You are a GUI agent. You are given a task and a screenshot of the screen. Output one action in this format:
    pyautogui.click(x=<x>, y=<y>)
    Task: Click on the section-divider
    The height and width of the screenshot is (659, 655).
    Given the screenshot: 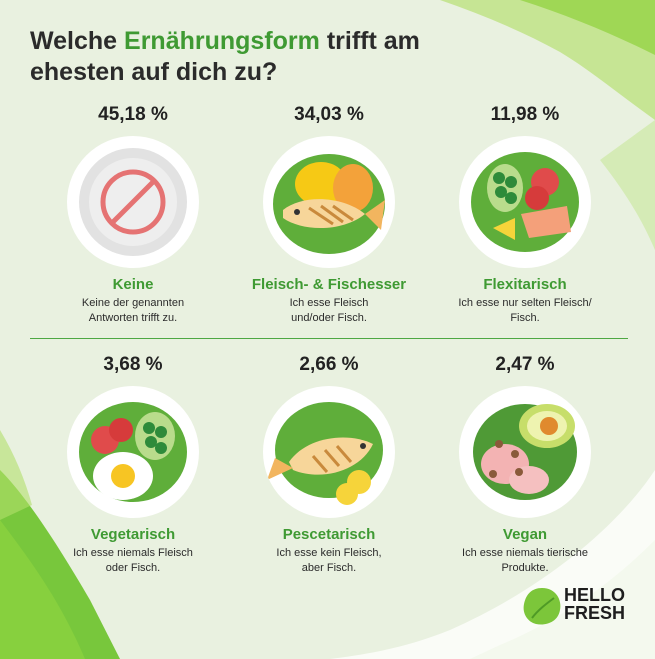 What is the action you would take?
    pyautogui.click(x=329, y=338)
    